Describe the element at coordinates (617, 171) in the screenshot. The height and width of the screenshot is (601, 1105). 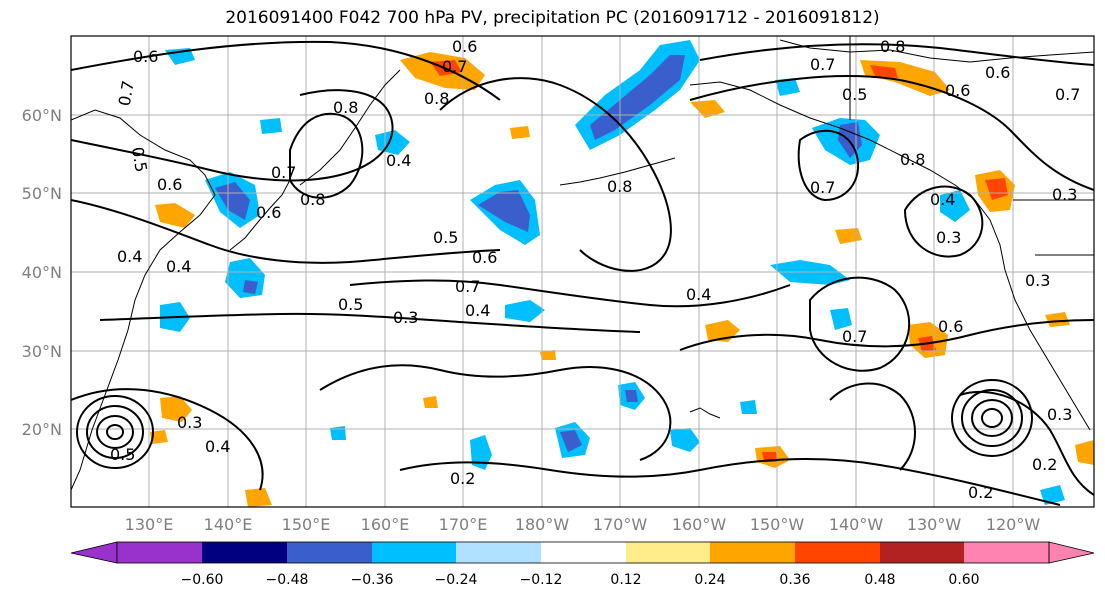
I see `aleutians` at that location.